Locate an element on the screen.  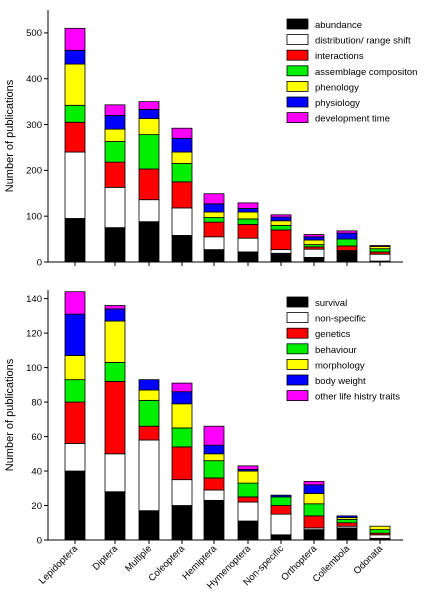
legend-label: development time is located at coordinates (352, 119).